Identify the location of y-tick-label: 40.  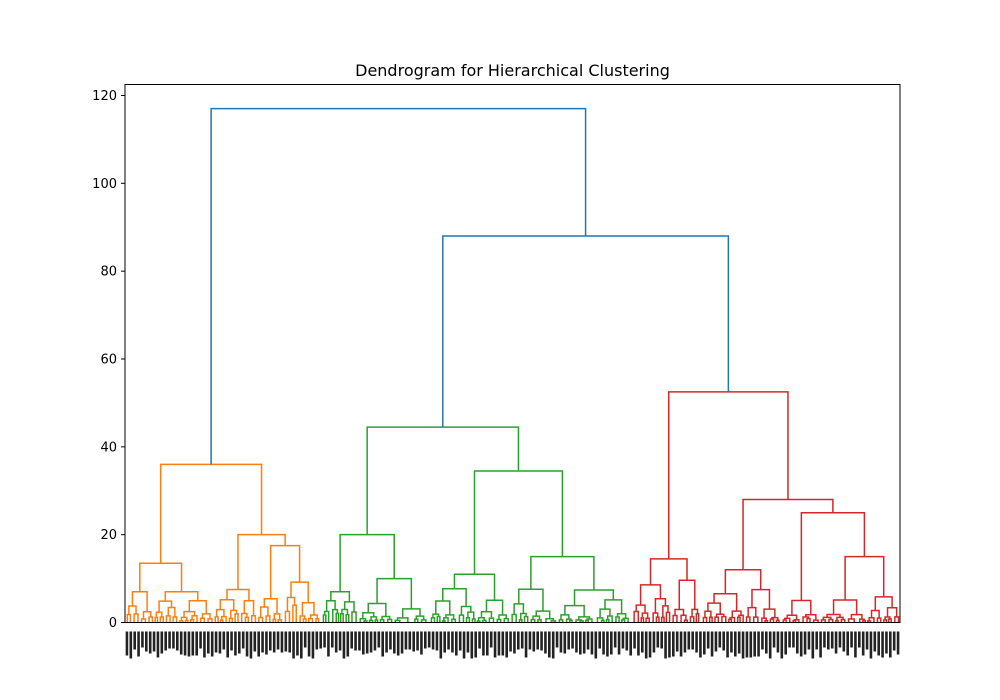
(108, 447).